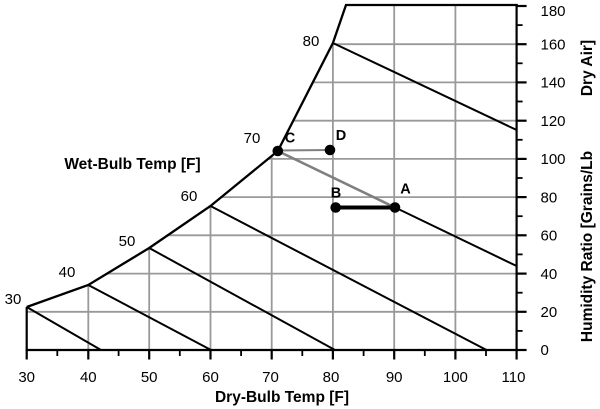  I want to click on x-axis-major-ticks, so click(271, 355).